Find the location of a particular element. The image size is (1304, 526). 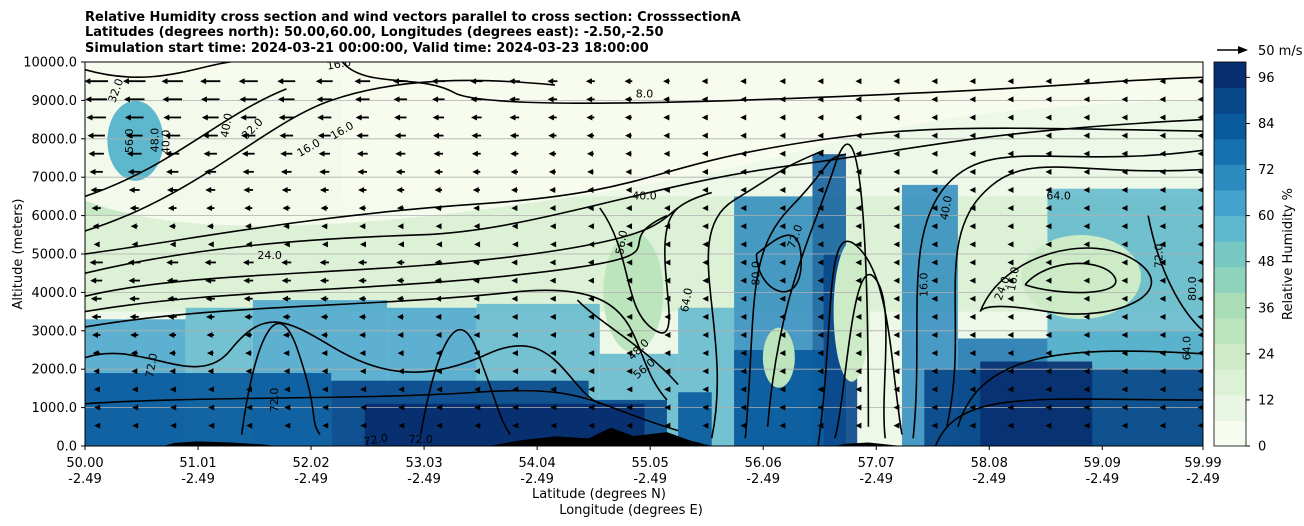

x-tick-label-lat: 51.01 is located at coordinates (197, 463).